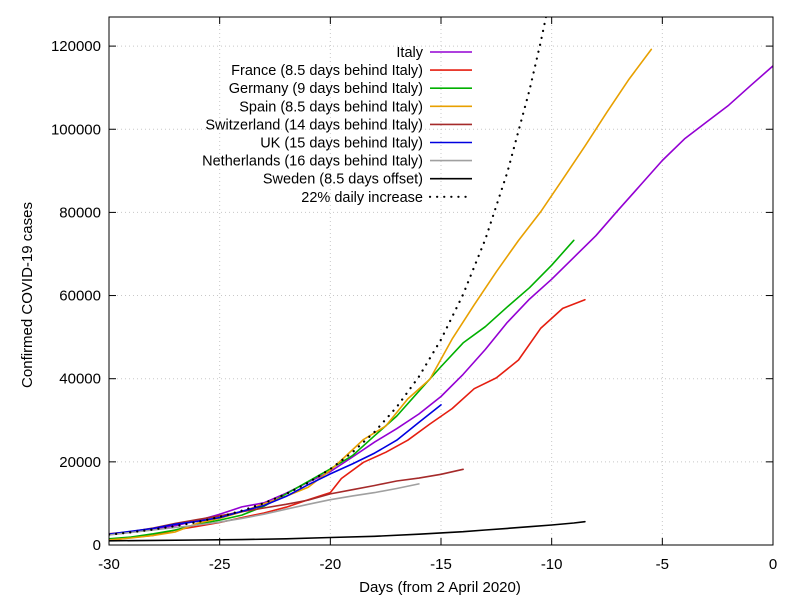  I want to click on x-tick-label: -25, so click(220, 564).